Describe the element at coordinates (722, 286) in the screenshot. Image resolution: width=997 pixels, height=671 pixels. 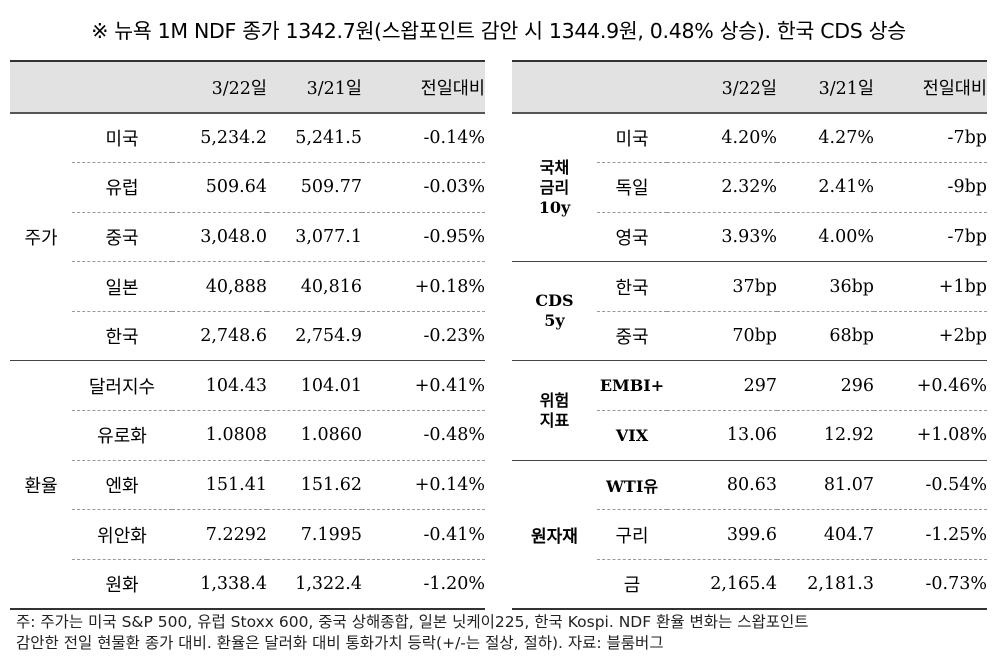
I see `row-value: 37bp` at that location.